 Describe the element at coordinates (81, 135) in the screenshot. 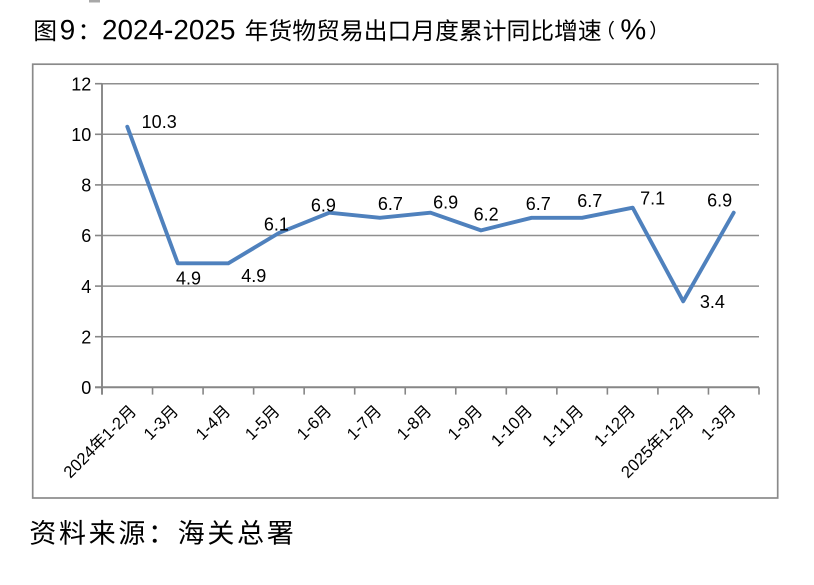

I see `svg-text: 10` at that location.